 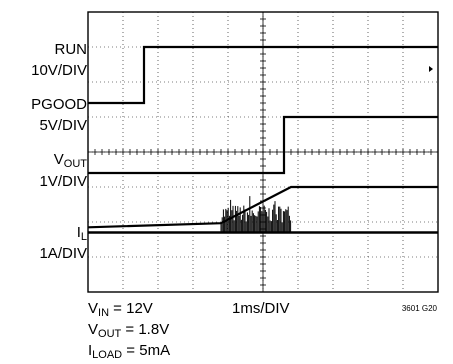 I want to click on timebase-label: 1ms/DIV, so click(x=261, y=308).